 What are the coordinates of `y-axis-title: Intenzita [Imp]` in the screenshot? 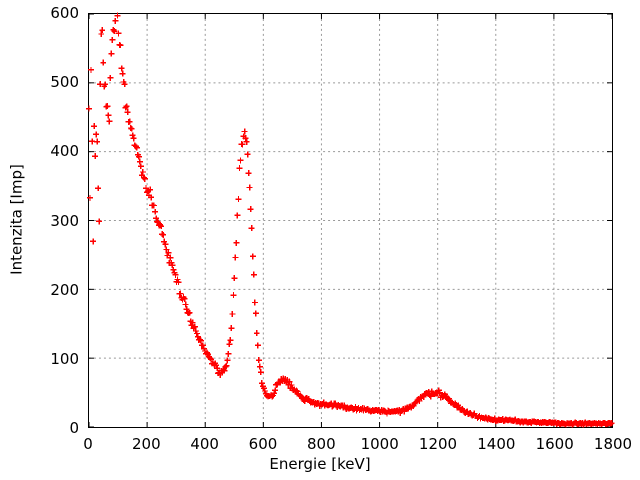 It's located at (16, 220).